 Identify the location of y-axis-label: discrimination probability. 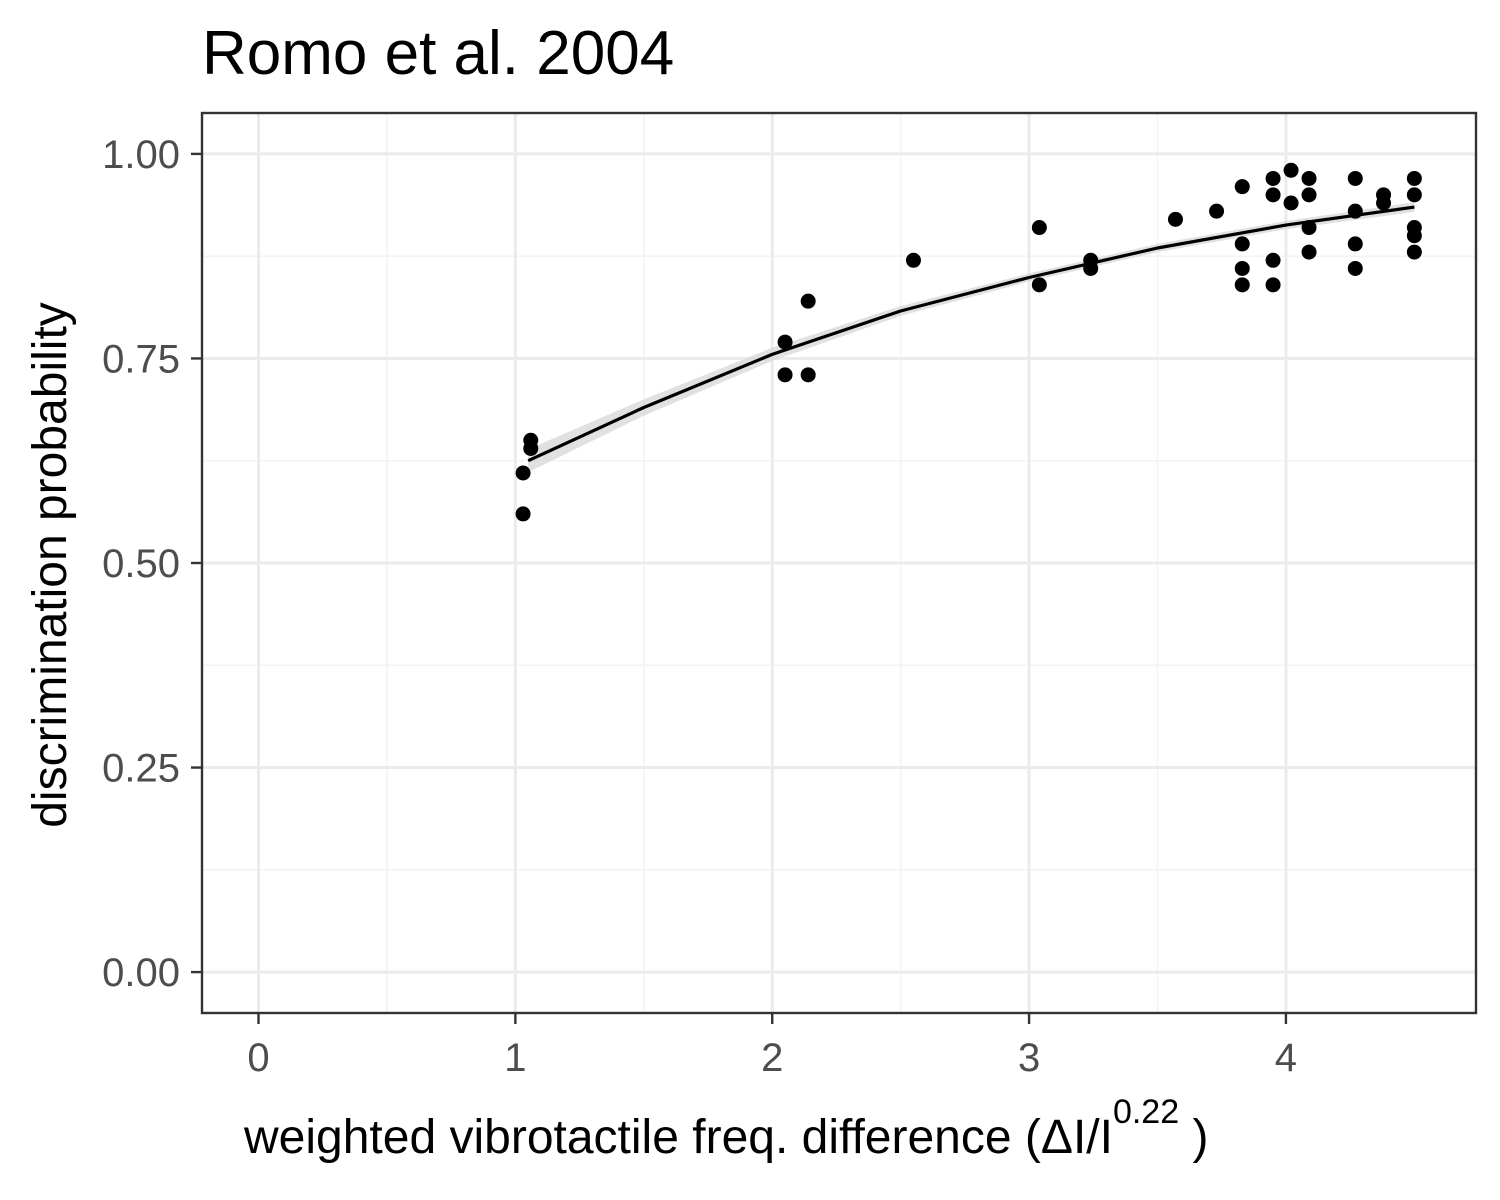
(50, 565).